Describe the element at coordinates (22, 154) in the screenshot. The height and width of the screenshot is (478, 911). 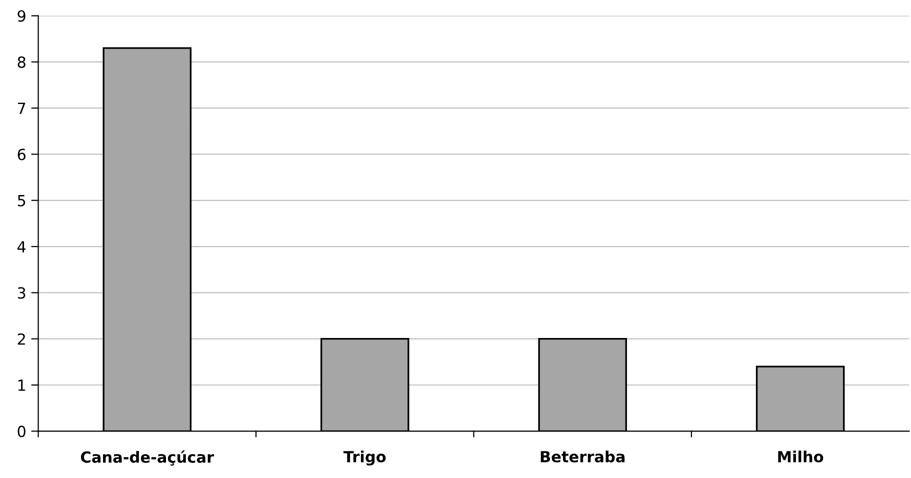
I see `y-tick-label: 6` at that location.